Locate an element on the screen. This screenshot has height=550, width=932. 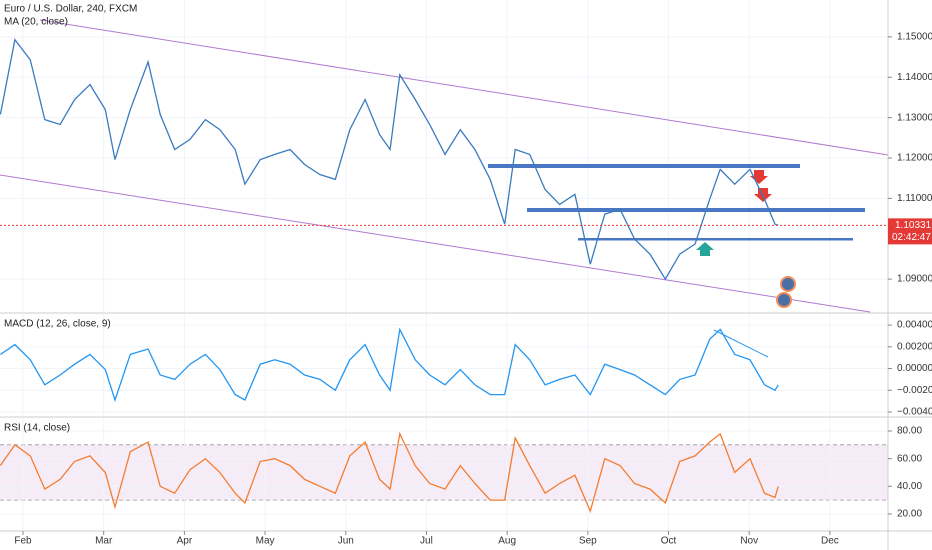
x-tick-label: Sep is located at coordinates (588, 541).